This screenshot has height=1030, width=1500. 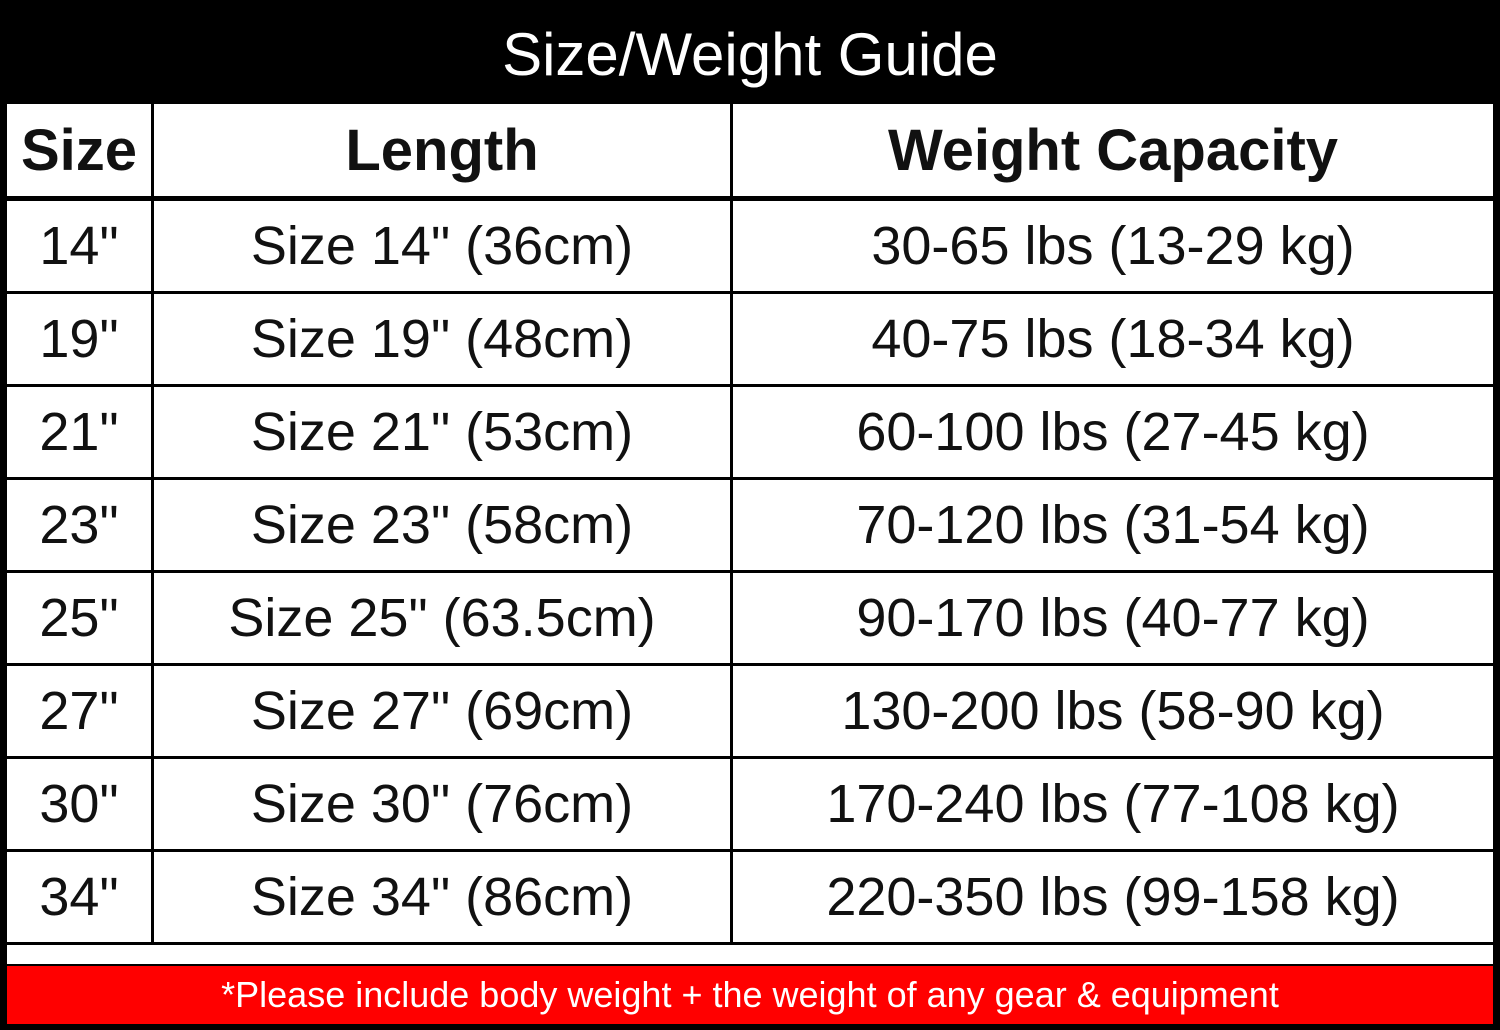 I want to click on length-cell: Size 19" (48cm), so click(x=442, y=339).